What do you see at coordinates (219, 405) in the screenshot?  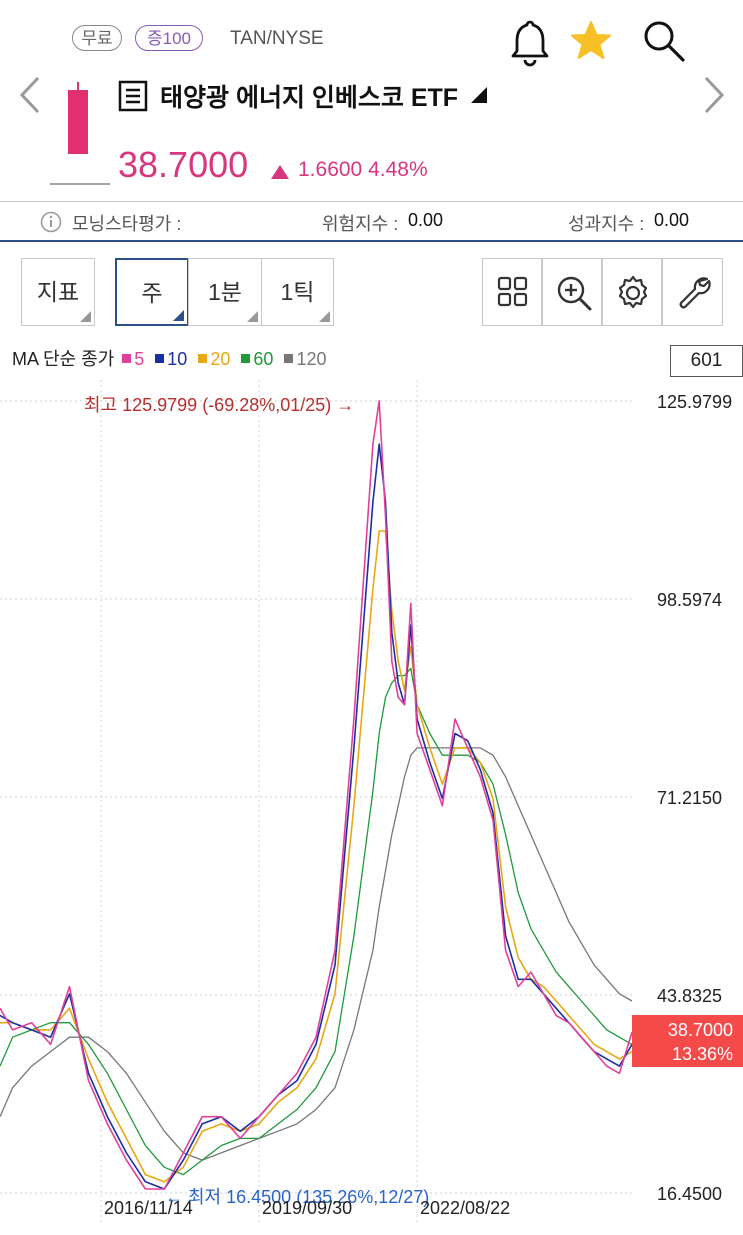 I see `high-annotation: 최고 125.9799 (-69.28%,01/25) →` at bounding box center [219, 405].